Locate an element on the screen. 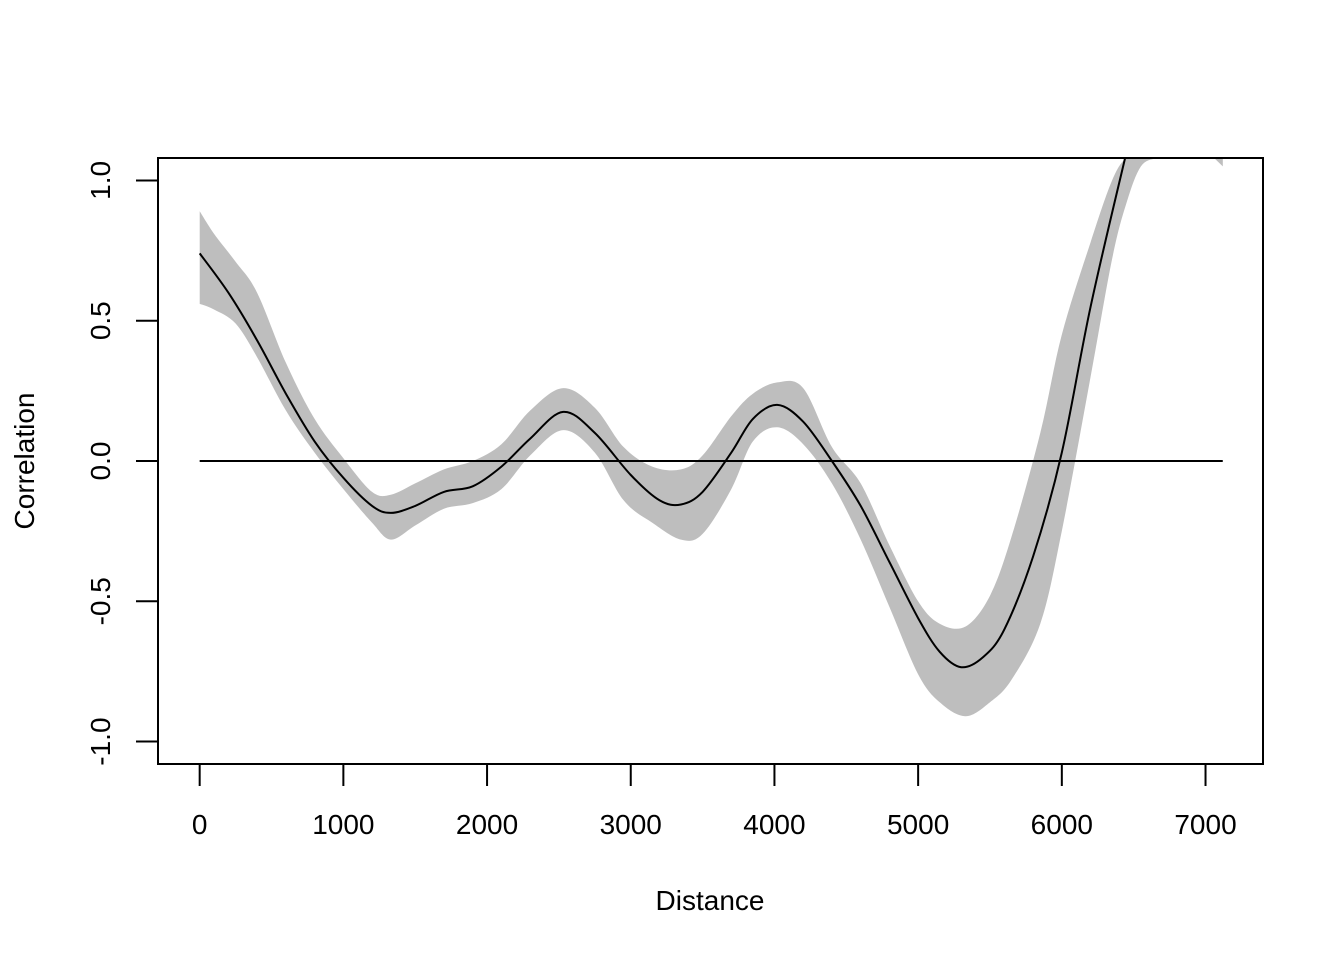 The width and height of the screenshot is (1344, 960). y-tick-label: -1.0 is located at coordinates (100, 741).